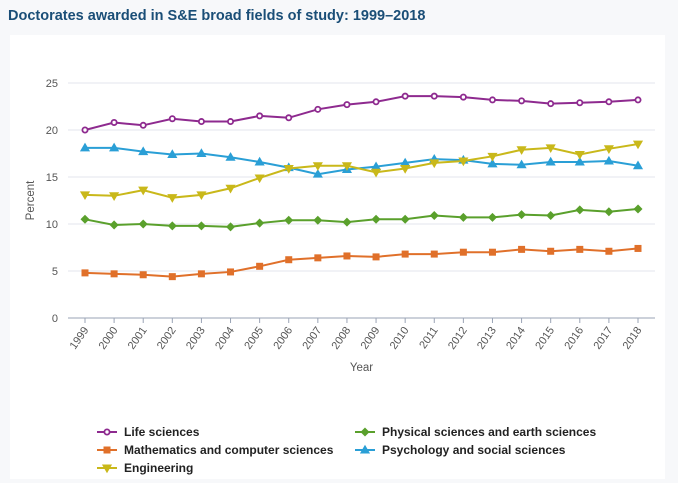 This screenshot has height=483, width=678. I want to click on legend-item: Life sciences, so click(147, 432).